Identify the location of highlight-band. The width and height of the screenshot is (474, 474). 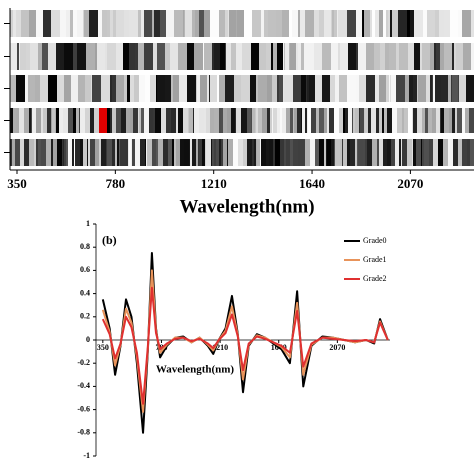
(103, 120).